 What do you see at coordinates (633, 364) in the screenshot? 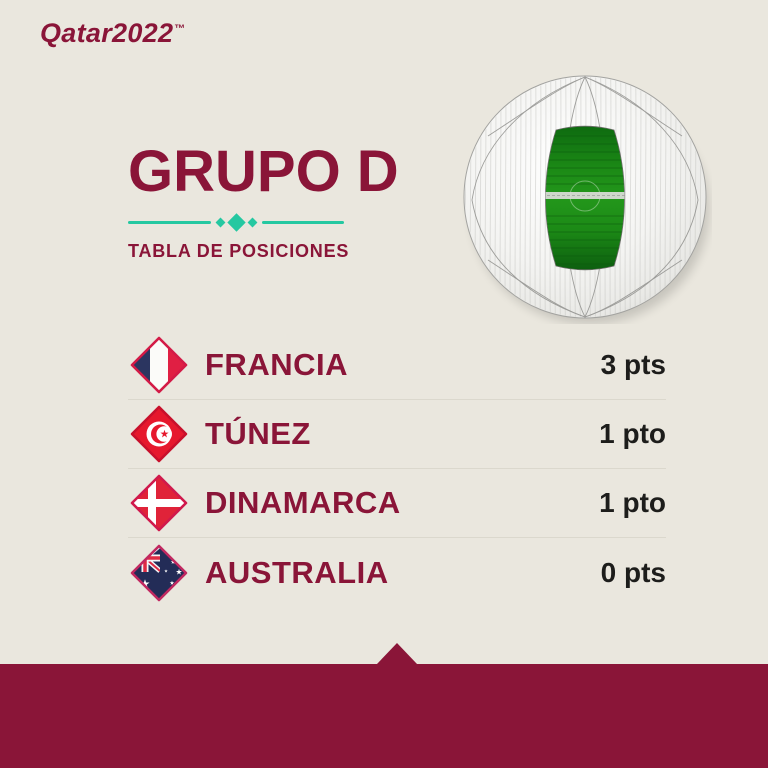
I see `team-points: 3 pts` at bounding box center [633, 364].